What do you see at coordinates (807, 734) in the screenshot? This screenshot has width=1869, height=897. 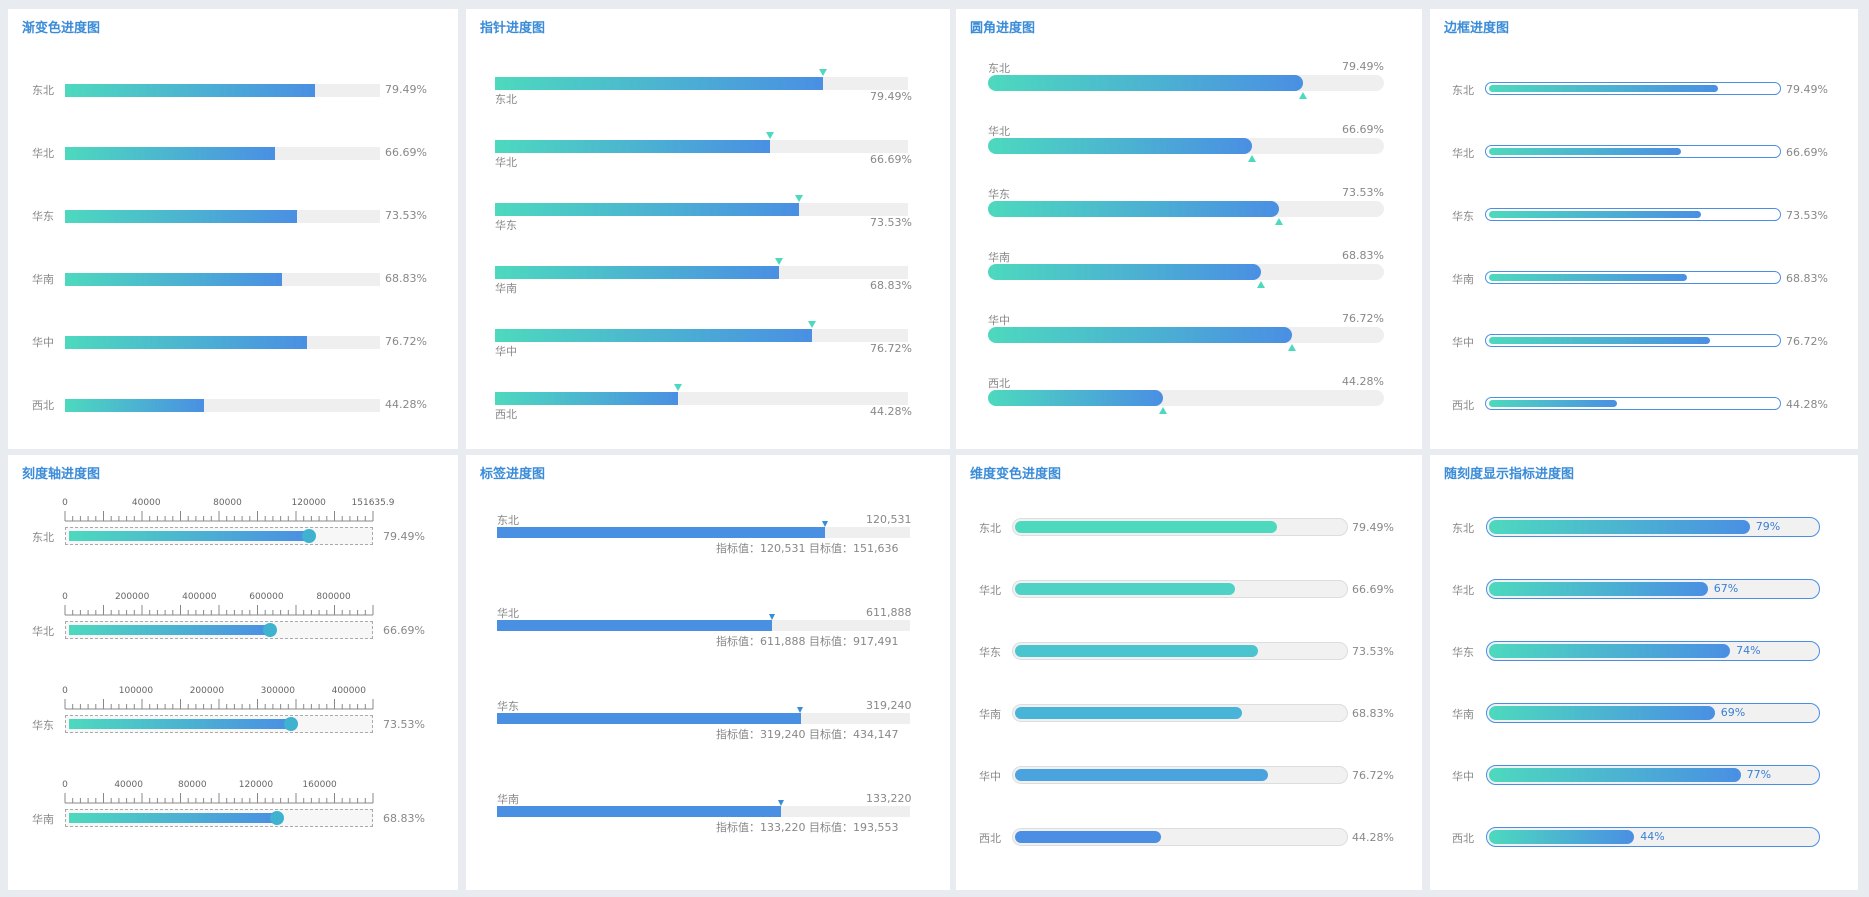 I see `detail-label: 指标值：319,240 目标值：434,147` at bounding box center [807, 734].